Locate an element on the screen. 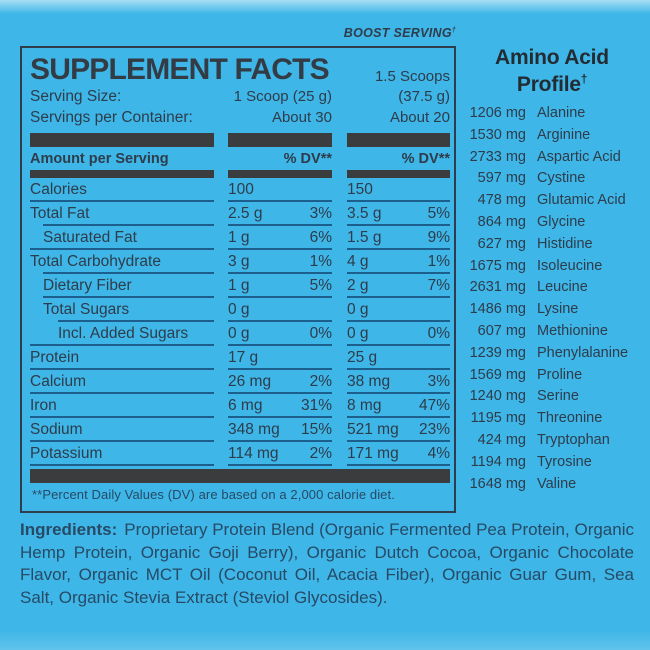 This screenshot has height=650, width=650. amount-value: 3 g is located at coordinates (239, 261).